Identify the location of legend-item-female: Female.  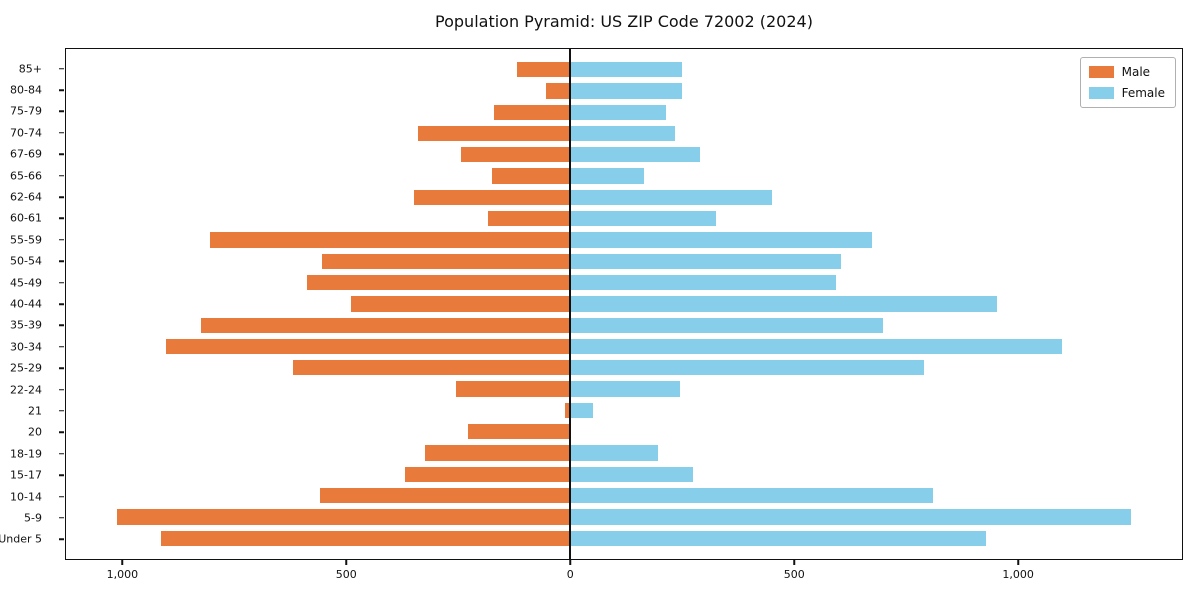
(1126, 93).